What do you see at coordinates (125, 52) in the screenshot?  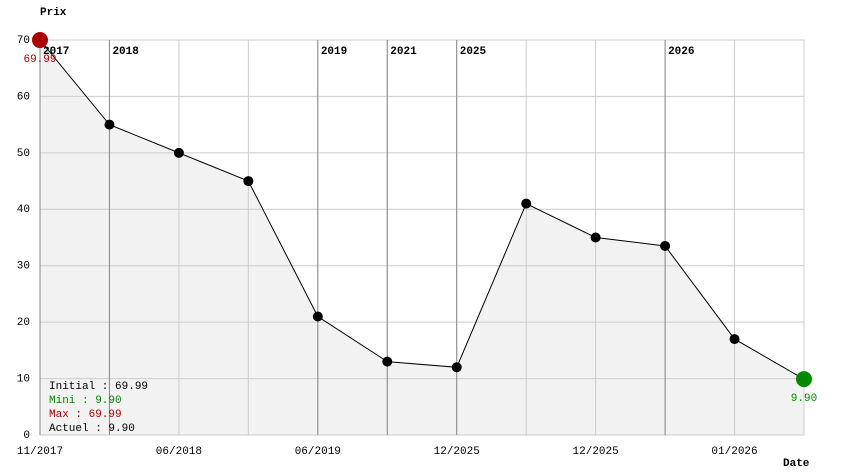 I see `year-label: 2018` at bounding box center [125, 52].